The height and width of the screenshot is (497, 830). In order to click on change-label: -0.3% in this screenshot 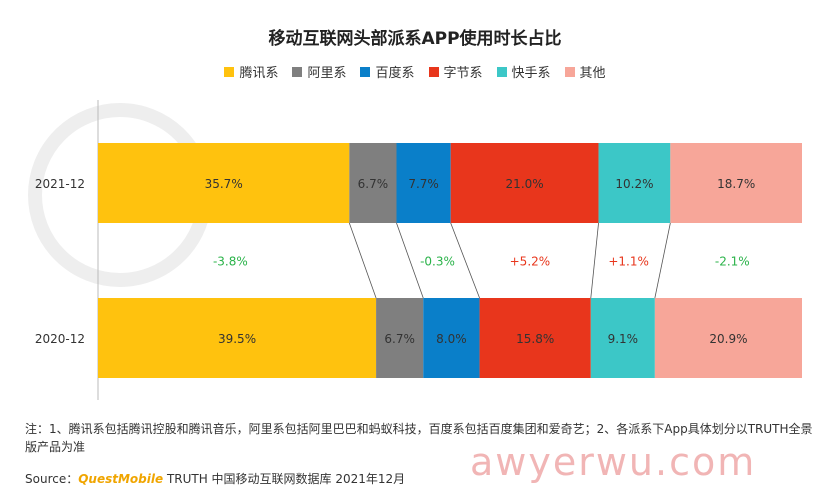, I will do `click(437, 262)`.